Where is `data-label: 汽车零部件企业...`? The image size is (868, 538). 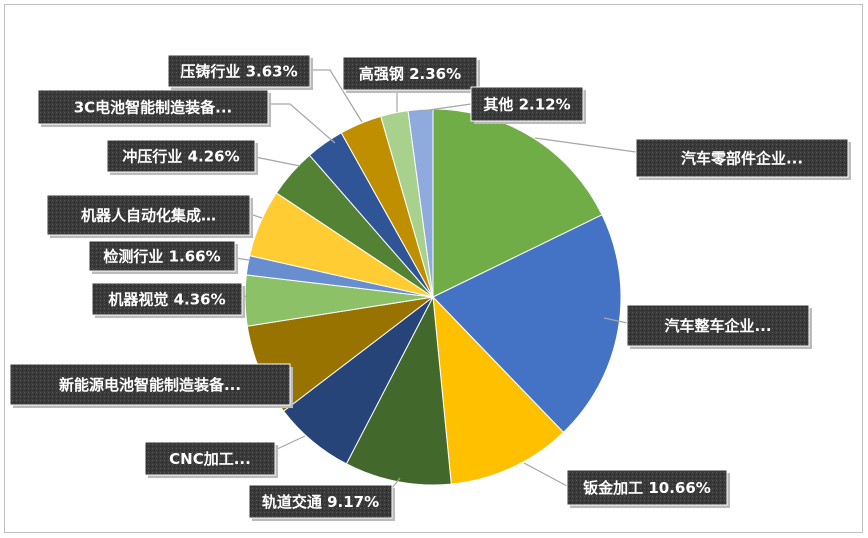
data-label: 汽车零部件企业... is located at coordinates (742, 159).